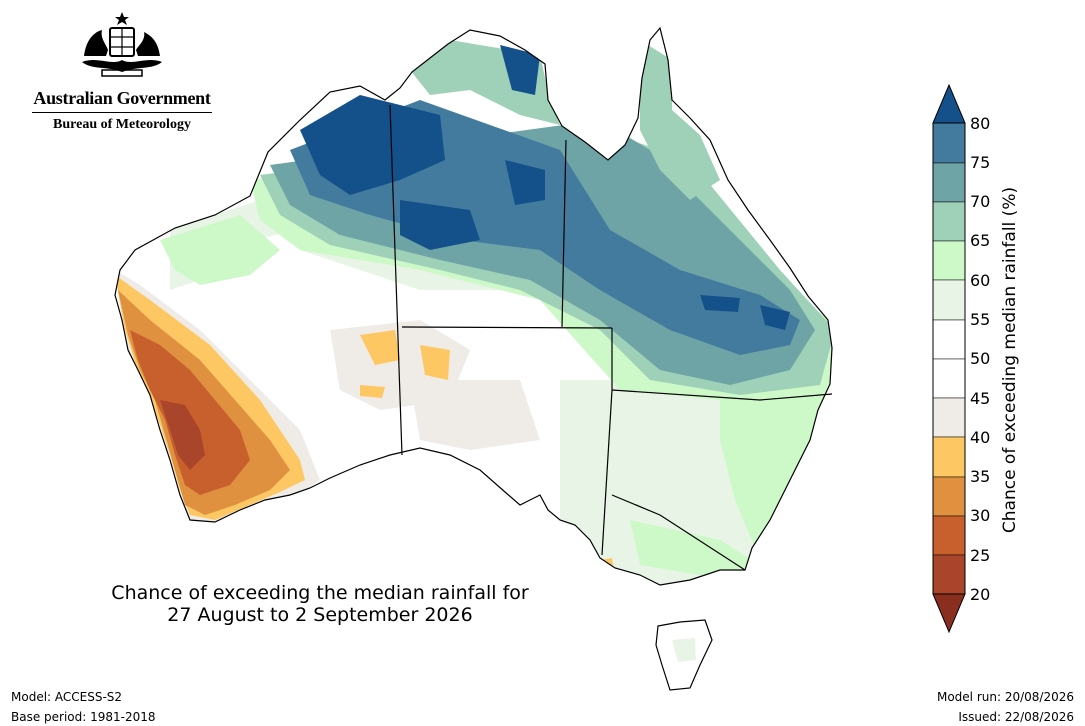 The height and width of the screenshot is (726, 1085). What do you see at coordinates (980, 437) in the screenshot?
I see `colorbar-tick: 40` at bounding box center [980, 437].